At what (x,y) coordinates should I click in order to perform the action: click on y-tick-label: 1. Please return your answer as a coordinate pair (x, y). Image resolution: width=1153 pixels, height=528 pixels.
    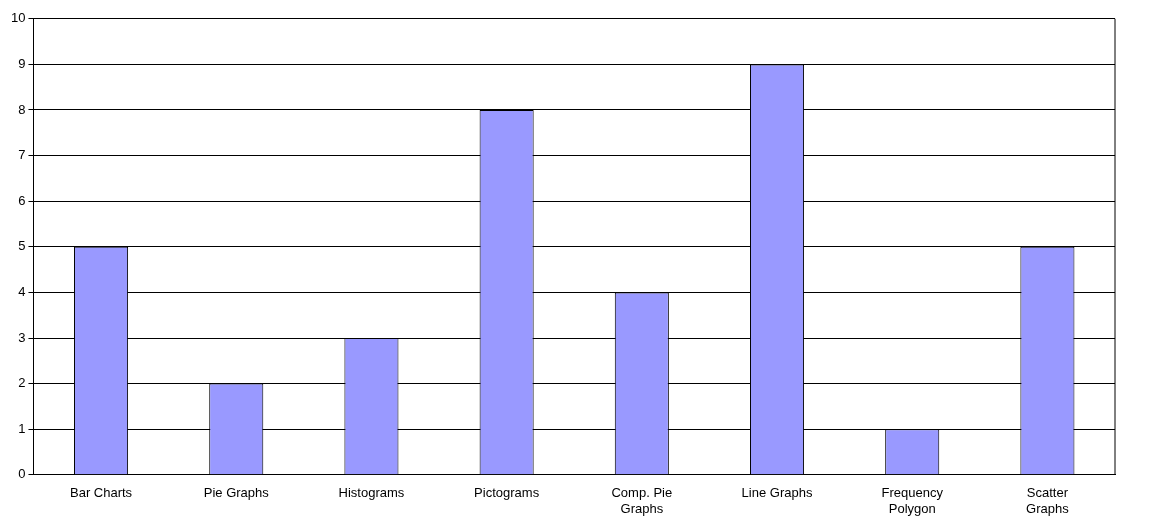
    Looking at the image, I should click on (22, 428).